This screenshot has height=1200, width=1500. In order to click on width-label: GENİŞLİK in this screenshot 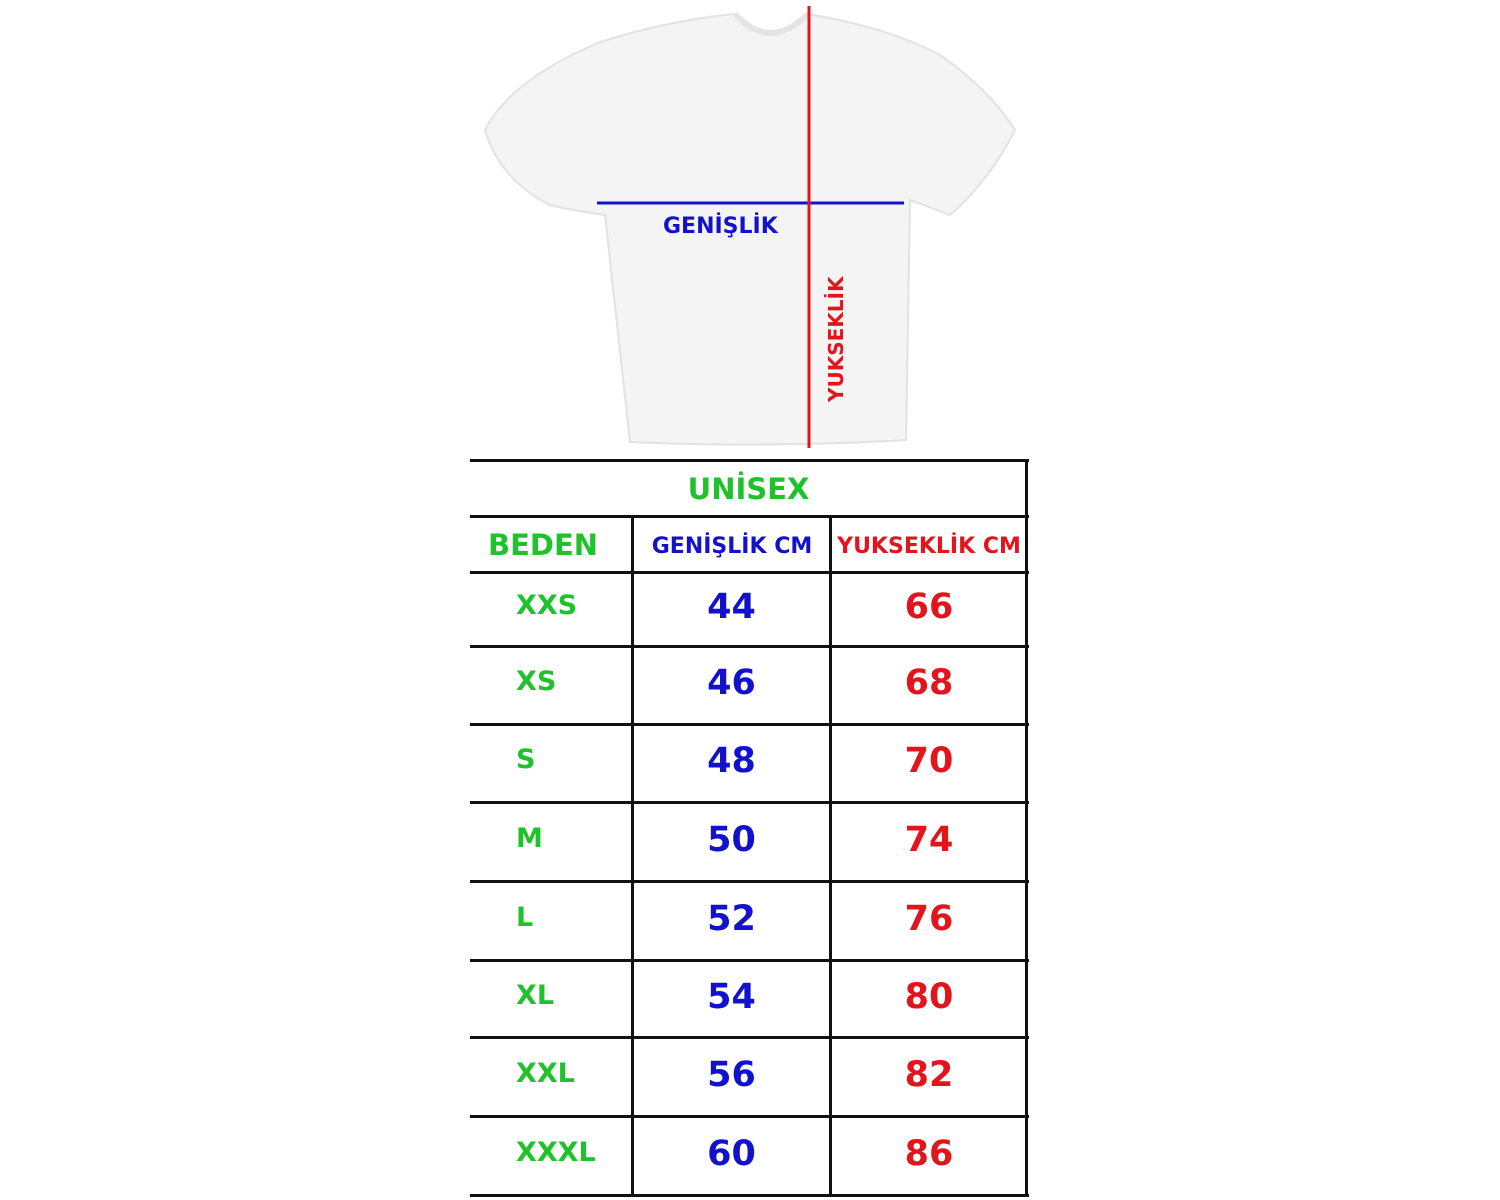, I will do `click(720, 226)`.